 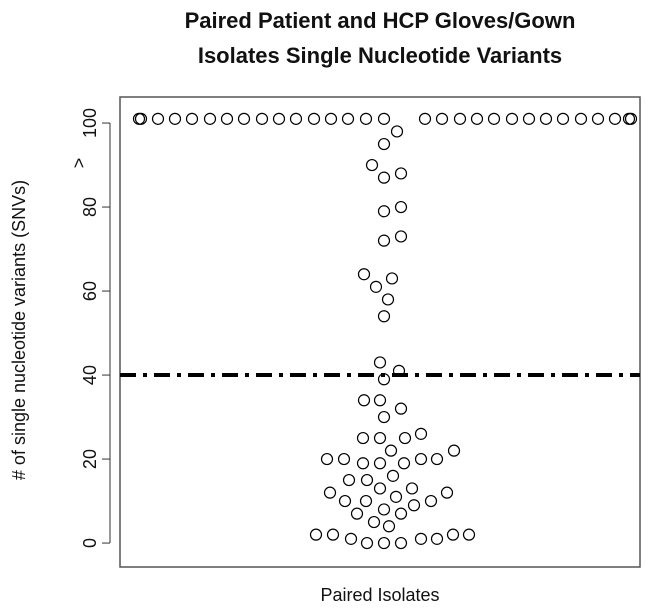 I want to click on y-tick-label: 40, so click(x=90, y=375).